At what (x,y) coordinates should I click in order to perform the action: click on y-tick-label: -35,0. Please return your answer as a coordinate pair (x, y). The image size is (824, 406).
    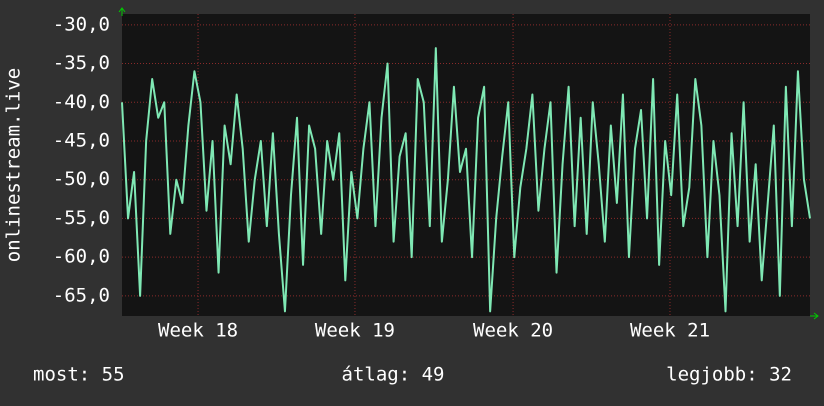
    Looking at the image, I should click on (81, 63).